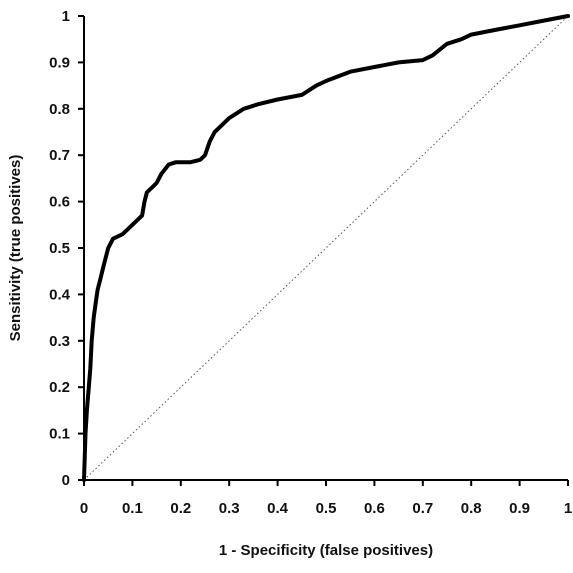  Describe the element at coordinates (59, 341) in the screenshot. I see `y-tick-label: 0.3` at that location.